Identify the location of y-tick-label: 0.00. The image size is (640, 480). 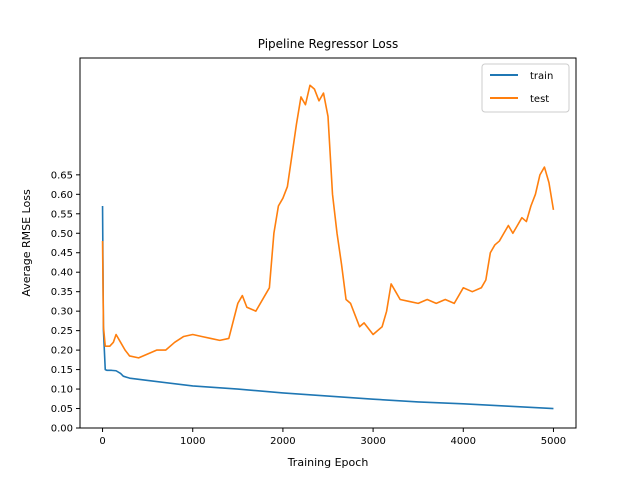
(62, 429).